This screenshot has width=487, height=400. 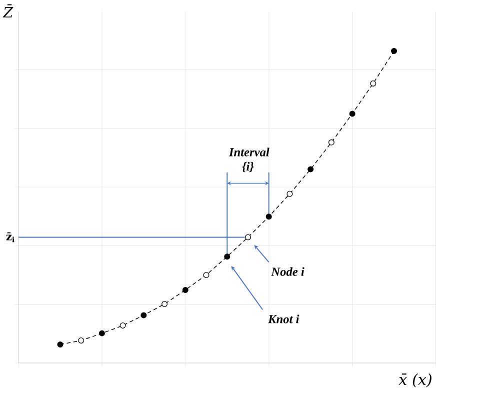 What do you see at coordinates (415, 380) in the screenshot?
I see `x-axis-title: x̄ (x)` at bounding box center [415, 380].